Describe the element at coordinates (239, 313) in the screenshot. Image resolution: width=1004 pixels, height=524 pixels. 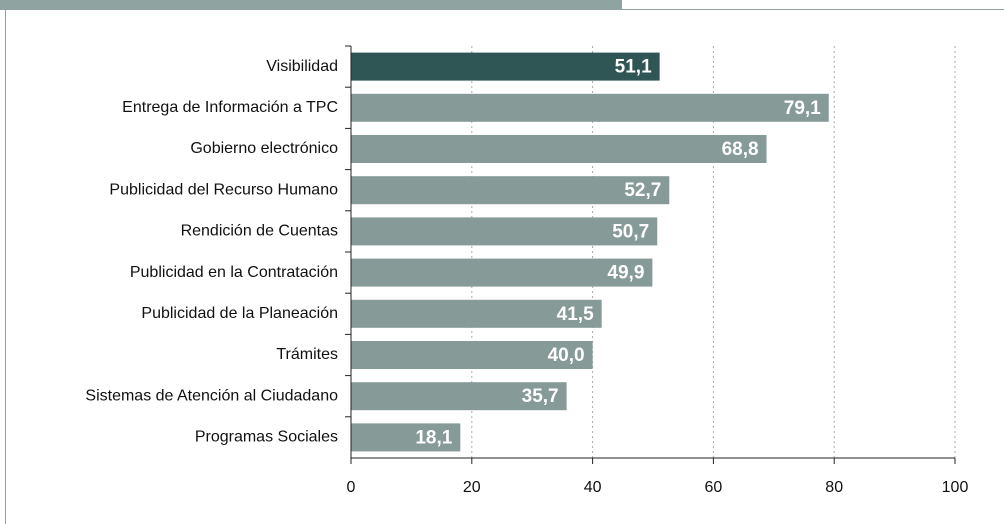
I see `y-tick-label: Publicidad de la Planeación` at that location.